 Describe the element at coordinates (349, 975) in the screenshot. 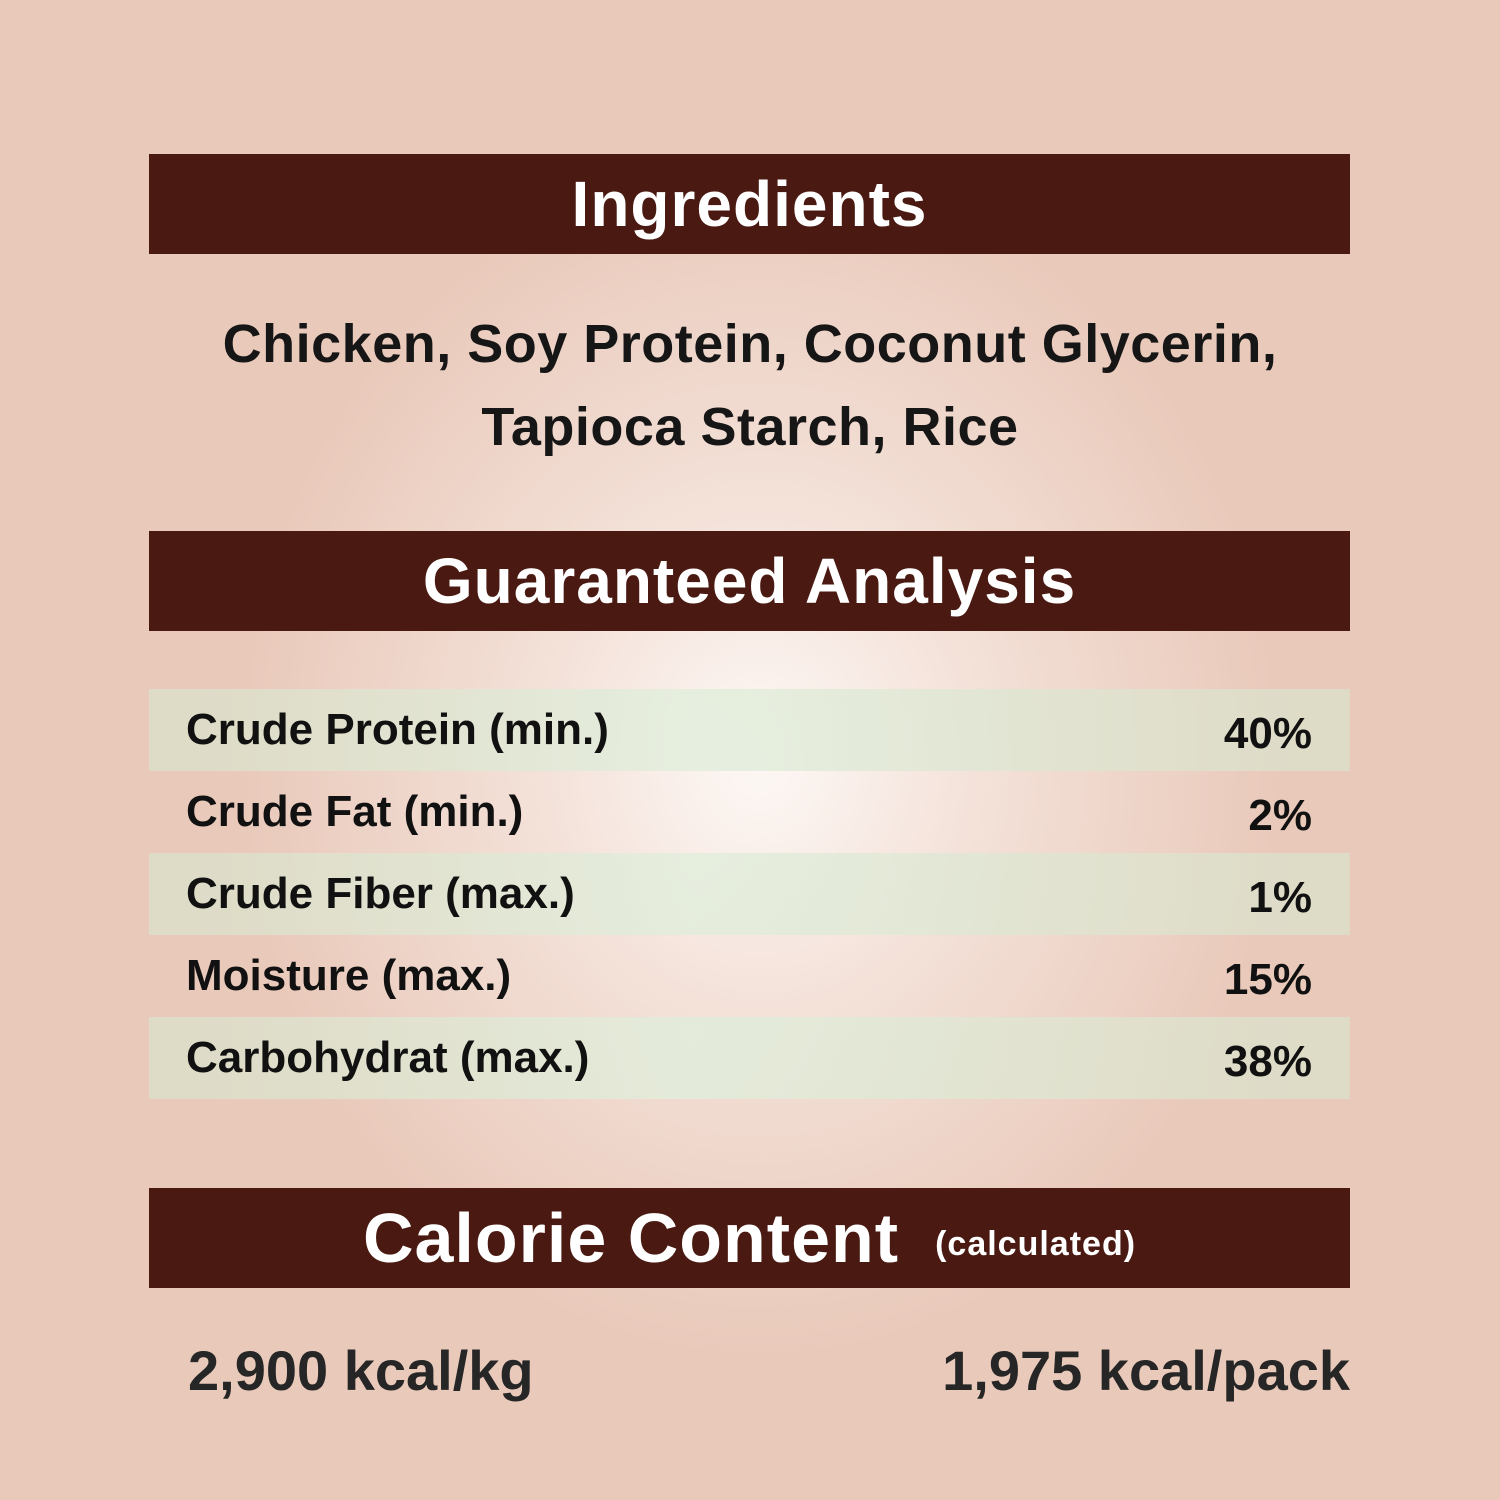

I see `row-label: Moisture (max.)` at that location.